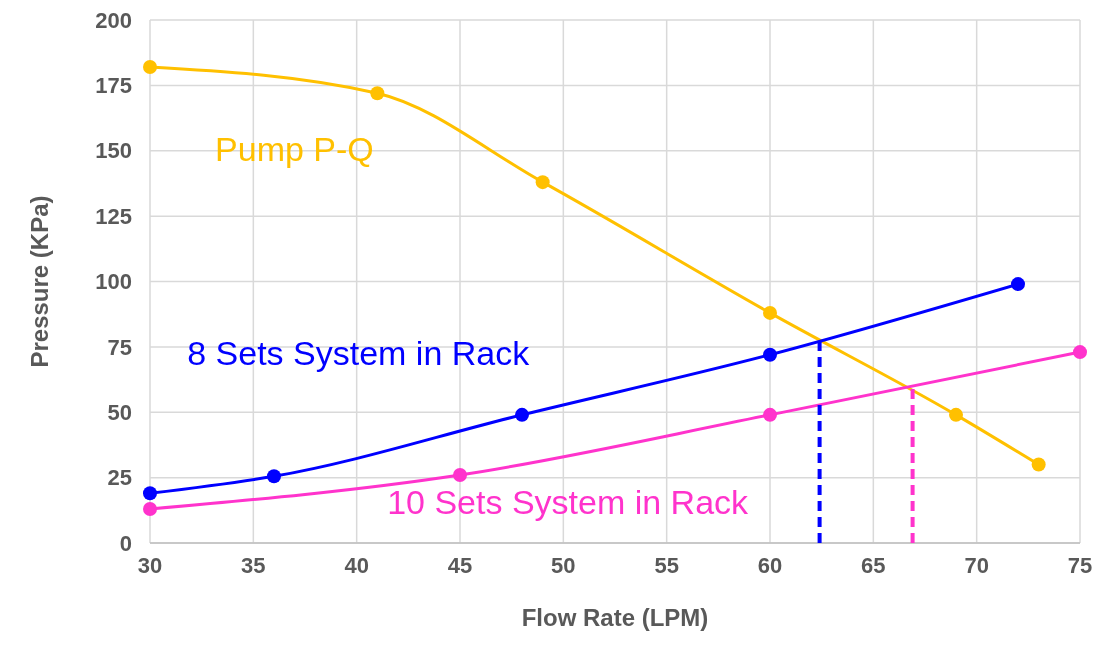  I want to click on x-tick-label: 55, so click(666, 565).